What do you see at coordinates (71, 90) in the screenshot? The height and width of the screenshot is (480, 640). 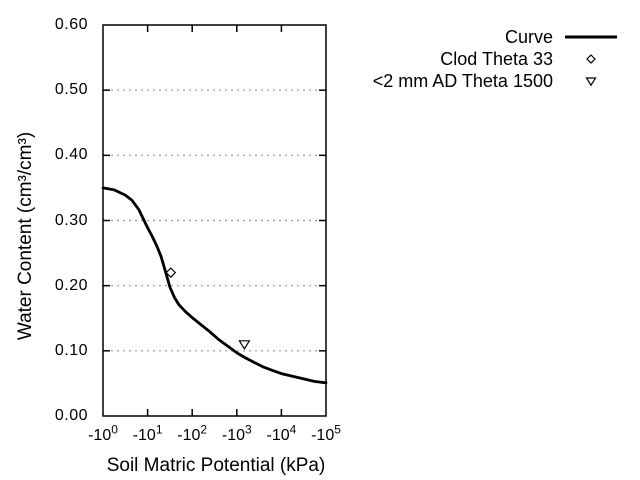 I see `y-tick-label: 0.50` at bounding box center [71, 90].